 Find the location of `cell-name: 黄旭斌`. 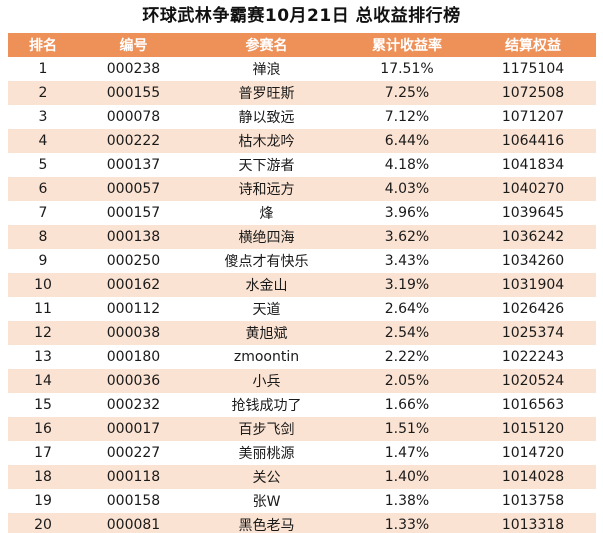

cell-name: 黄旭斌 is located at coordinates (266, 333).